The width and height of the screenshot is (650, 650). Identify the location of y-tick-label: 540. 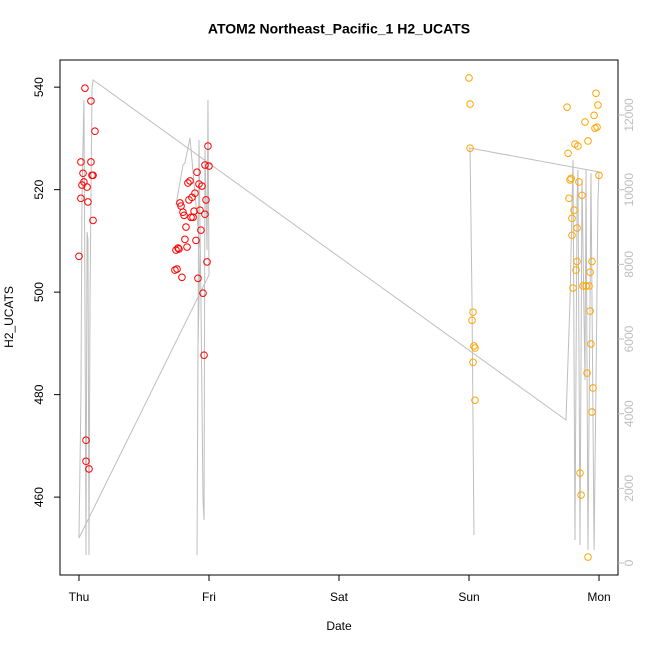
(39, 87).